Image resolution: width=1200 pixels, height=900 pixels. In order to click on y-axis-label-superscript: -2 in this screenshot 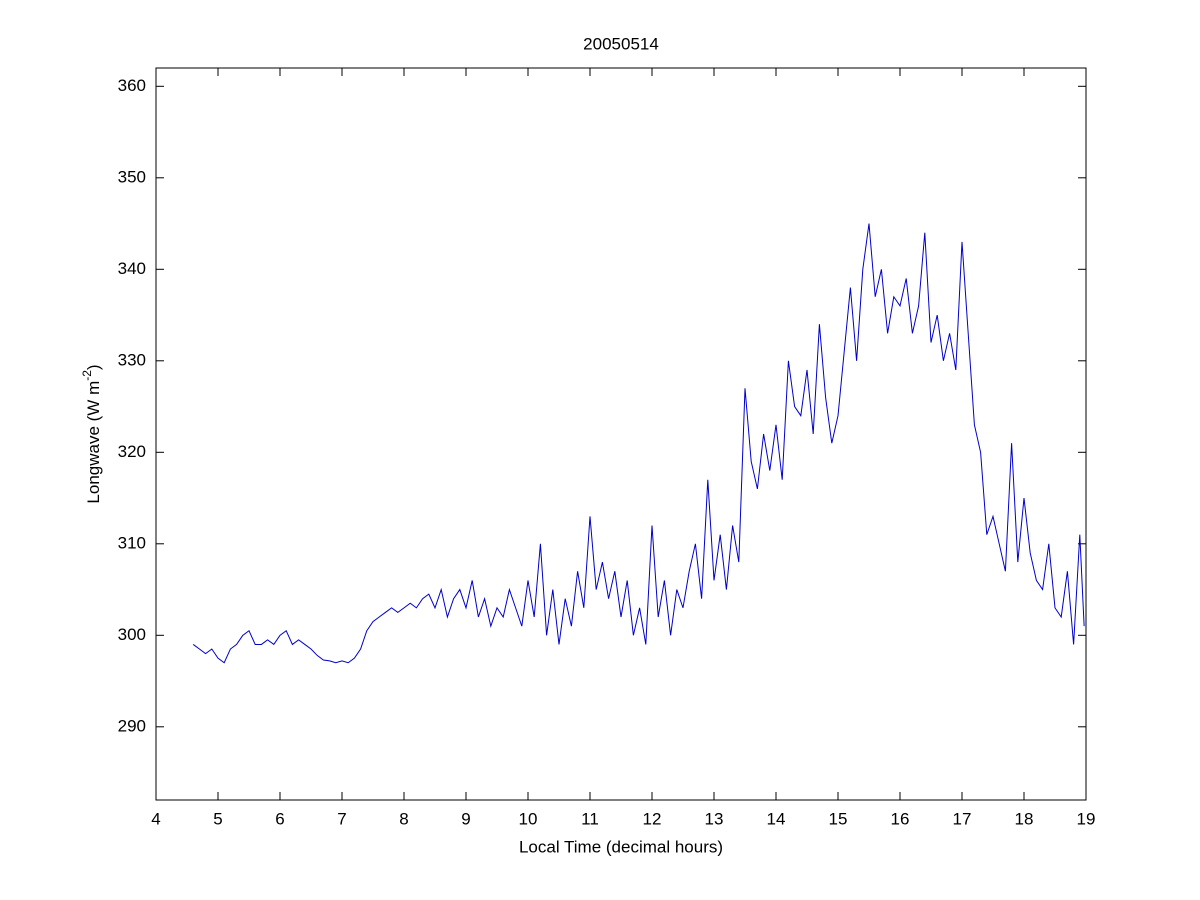, I will do `click(87, 375)`.